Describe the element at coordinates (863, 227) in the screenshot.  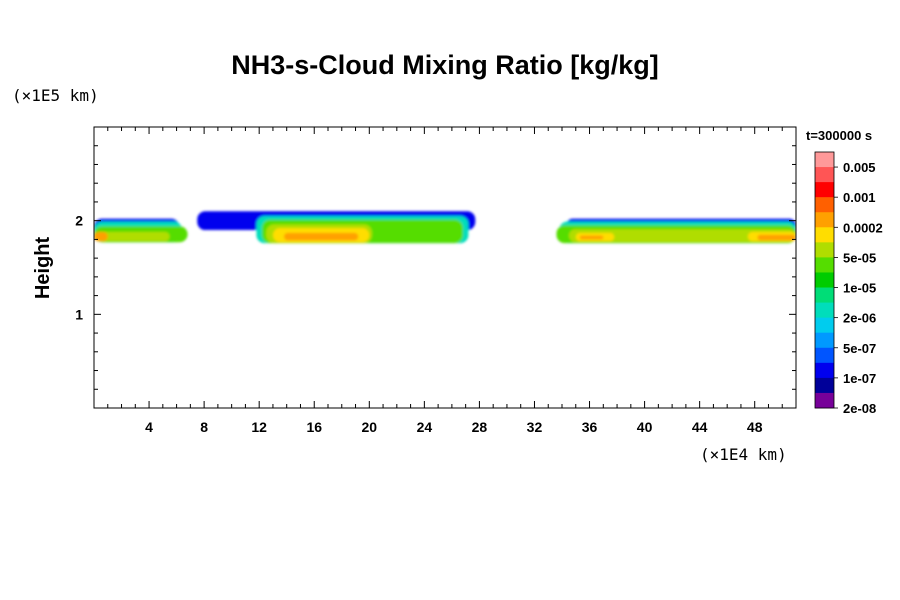
I see `colorbar-label: 0.0002` at that location.